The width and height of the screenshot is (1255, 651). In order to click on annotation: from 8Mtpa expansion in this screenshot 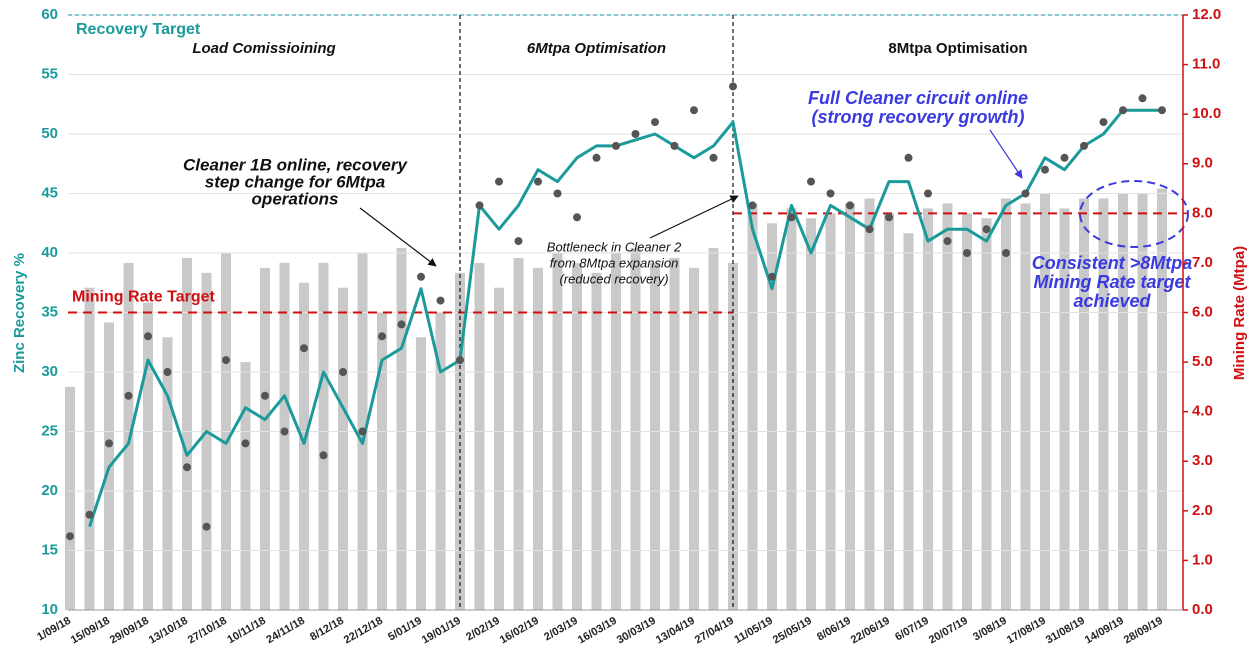, I will do `click(614, 262)`.